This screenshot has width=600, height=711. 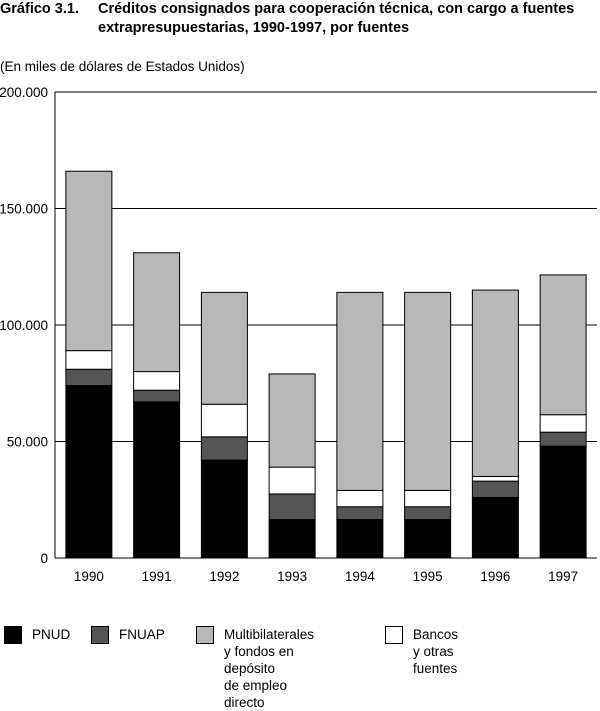 I want to click on chart-title-number: Gráfico 3.1., so click(x=39, y=9).